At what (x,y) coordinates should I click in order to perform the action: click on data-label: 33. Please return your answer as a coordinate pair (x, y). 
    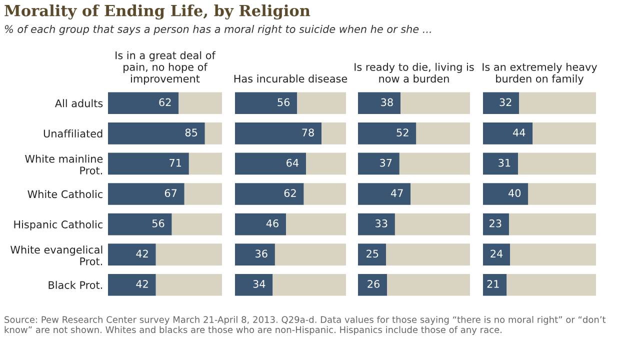
    Looking at the image, I should click on (382, 223).